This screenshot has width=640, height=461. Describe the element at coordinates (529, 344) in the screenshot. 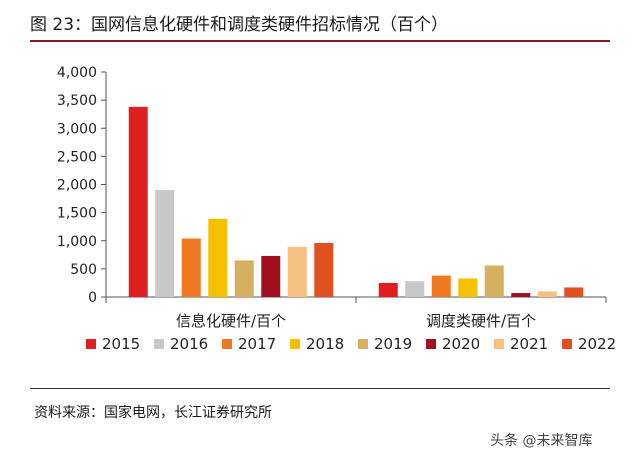

I see `legend-label-2021: 2021` at that location.